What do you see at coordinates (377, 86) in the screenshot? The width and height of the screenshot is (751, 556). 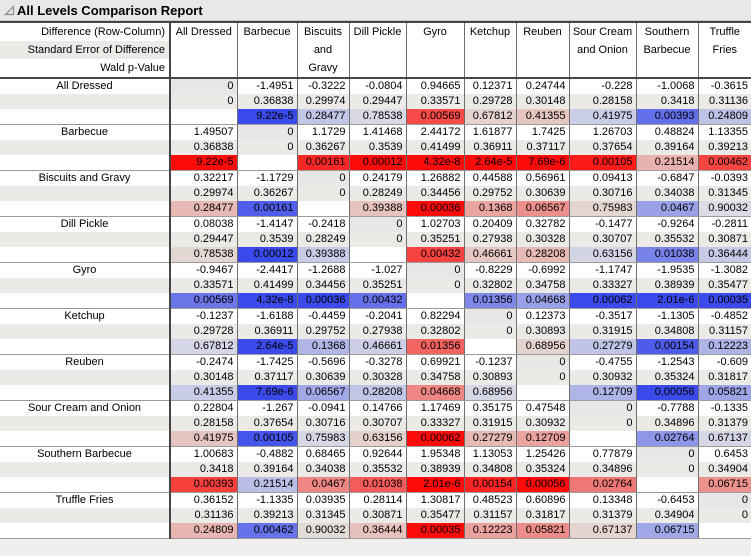 I see `diff-cell: -0.0804` at bounding box center [377, 86].